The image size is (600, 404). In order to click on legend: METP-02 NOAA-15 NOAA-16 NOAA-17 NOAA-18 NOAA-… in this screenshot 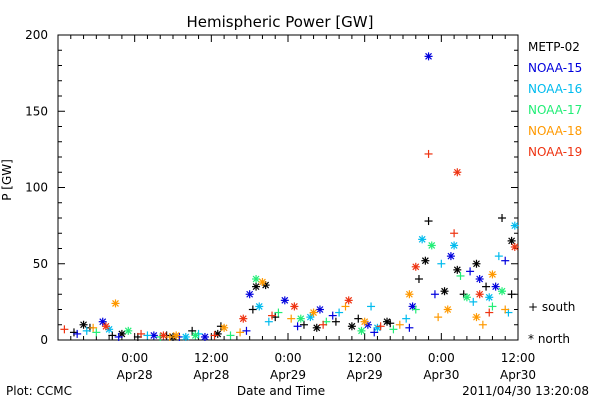, I will do `click(555, 193)`.